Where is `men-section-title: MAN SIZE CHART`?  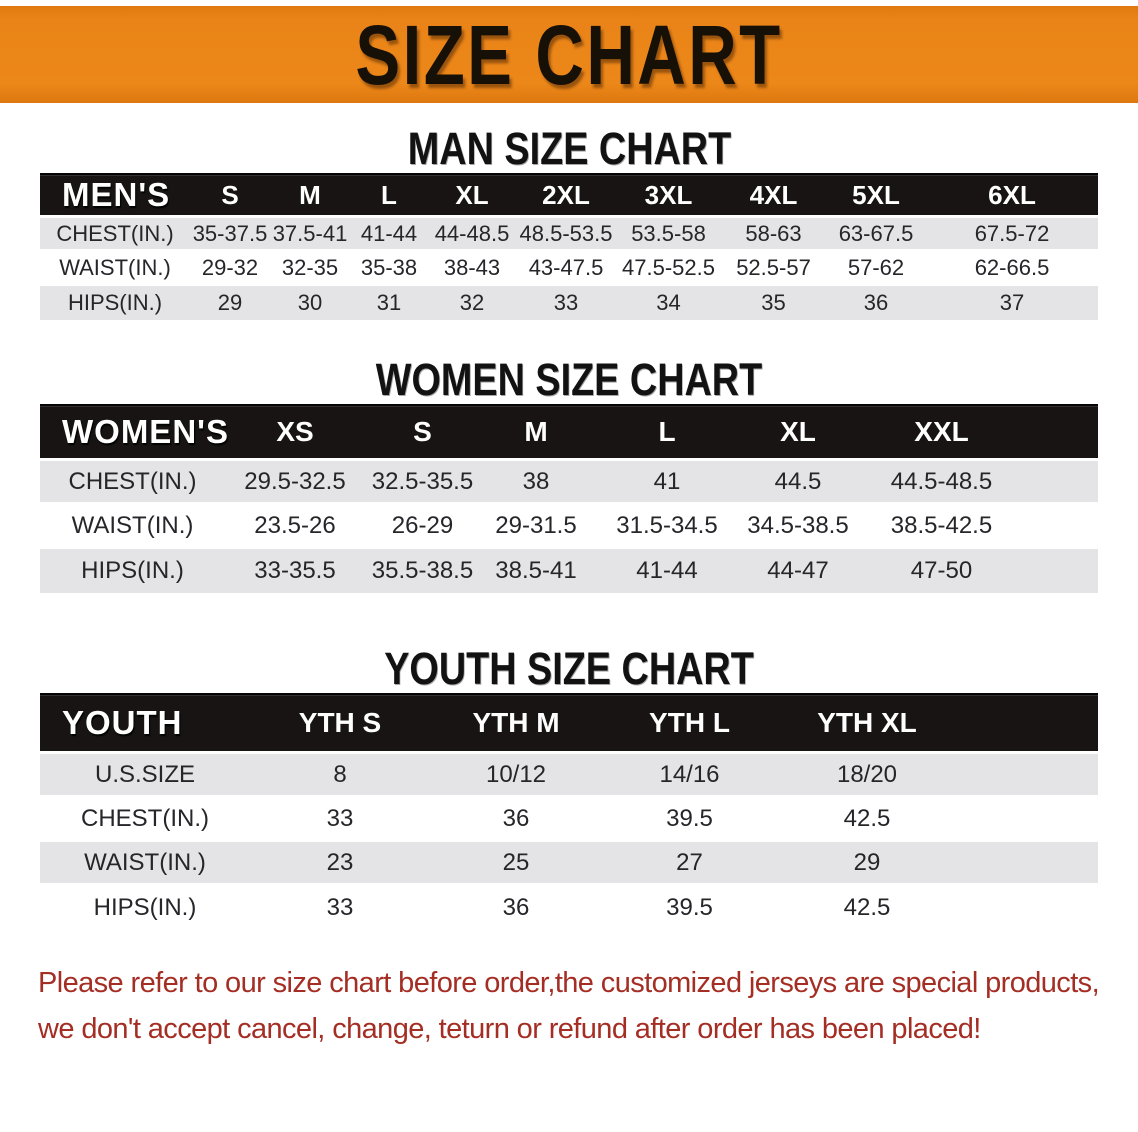 men-section-title: MAN SIZE CHART is located at coordinates (569, 149).